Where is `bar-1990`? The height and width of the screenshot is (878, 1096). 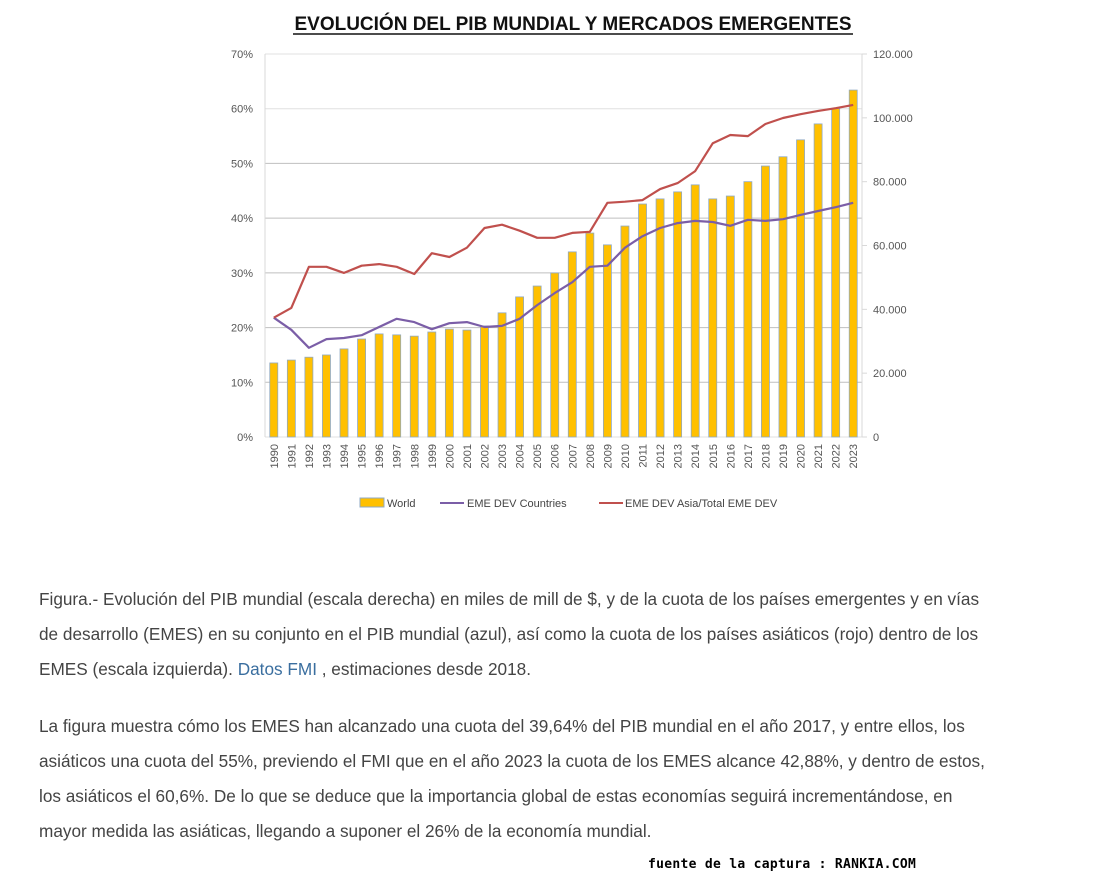
bar-1990 is located at coordinates (274, 400).